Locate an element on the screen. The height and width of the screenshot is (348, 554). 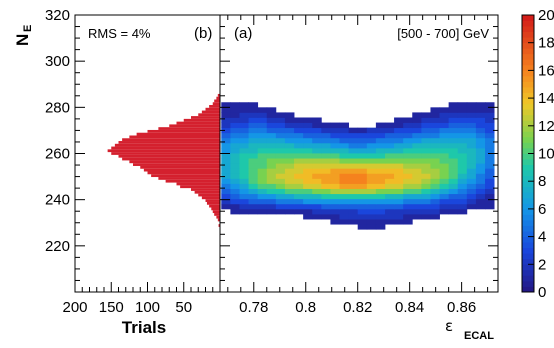
colorbar-tick-label: 8 is located at coordinates (542, 181).